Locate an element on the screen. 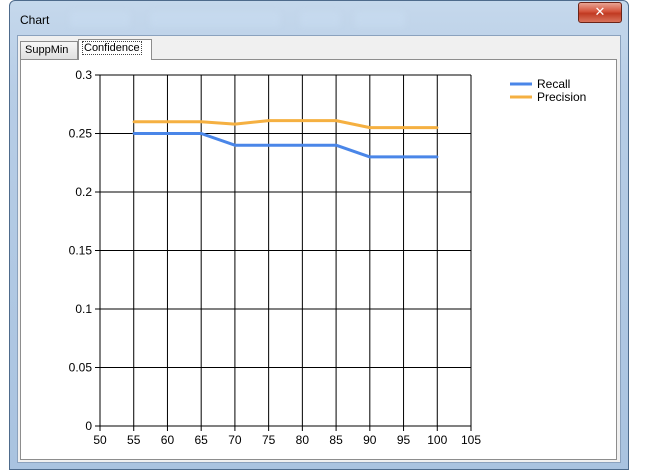 The height and width of the screenshot is (472, 650). x-tick-label: 100 is located at coordinates (437, 440).